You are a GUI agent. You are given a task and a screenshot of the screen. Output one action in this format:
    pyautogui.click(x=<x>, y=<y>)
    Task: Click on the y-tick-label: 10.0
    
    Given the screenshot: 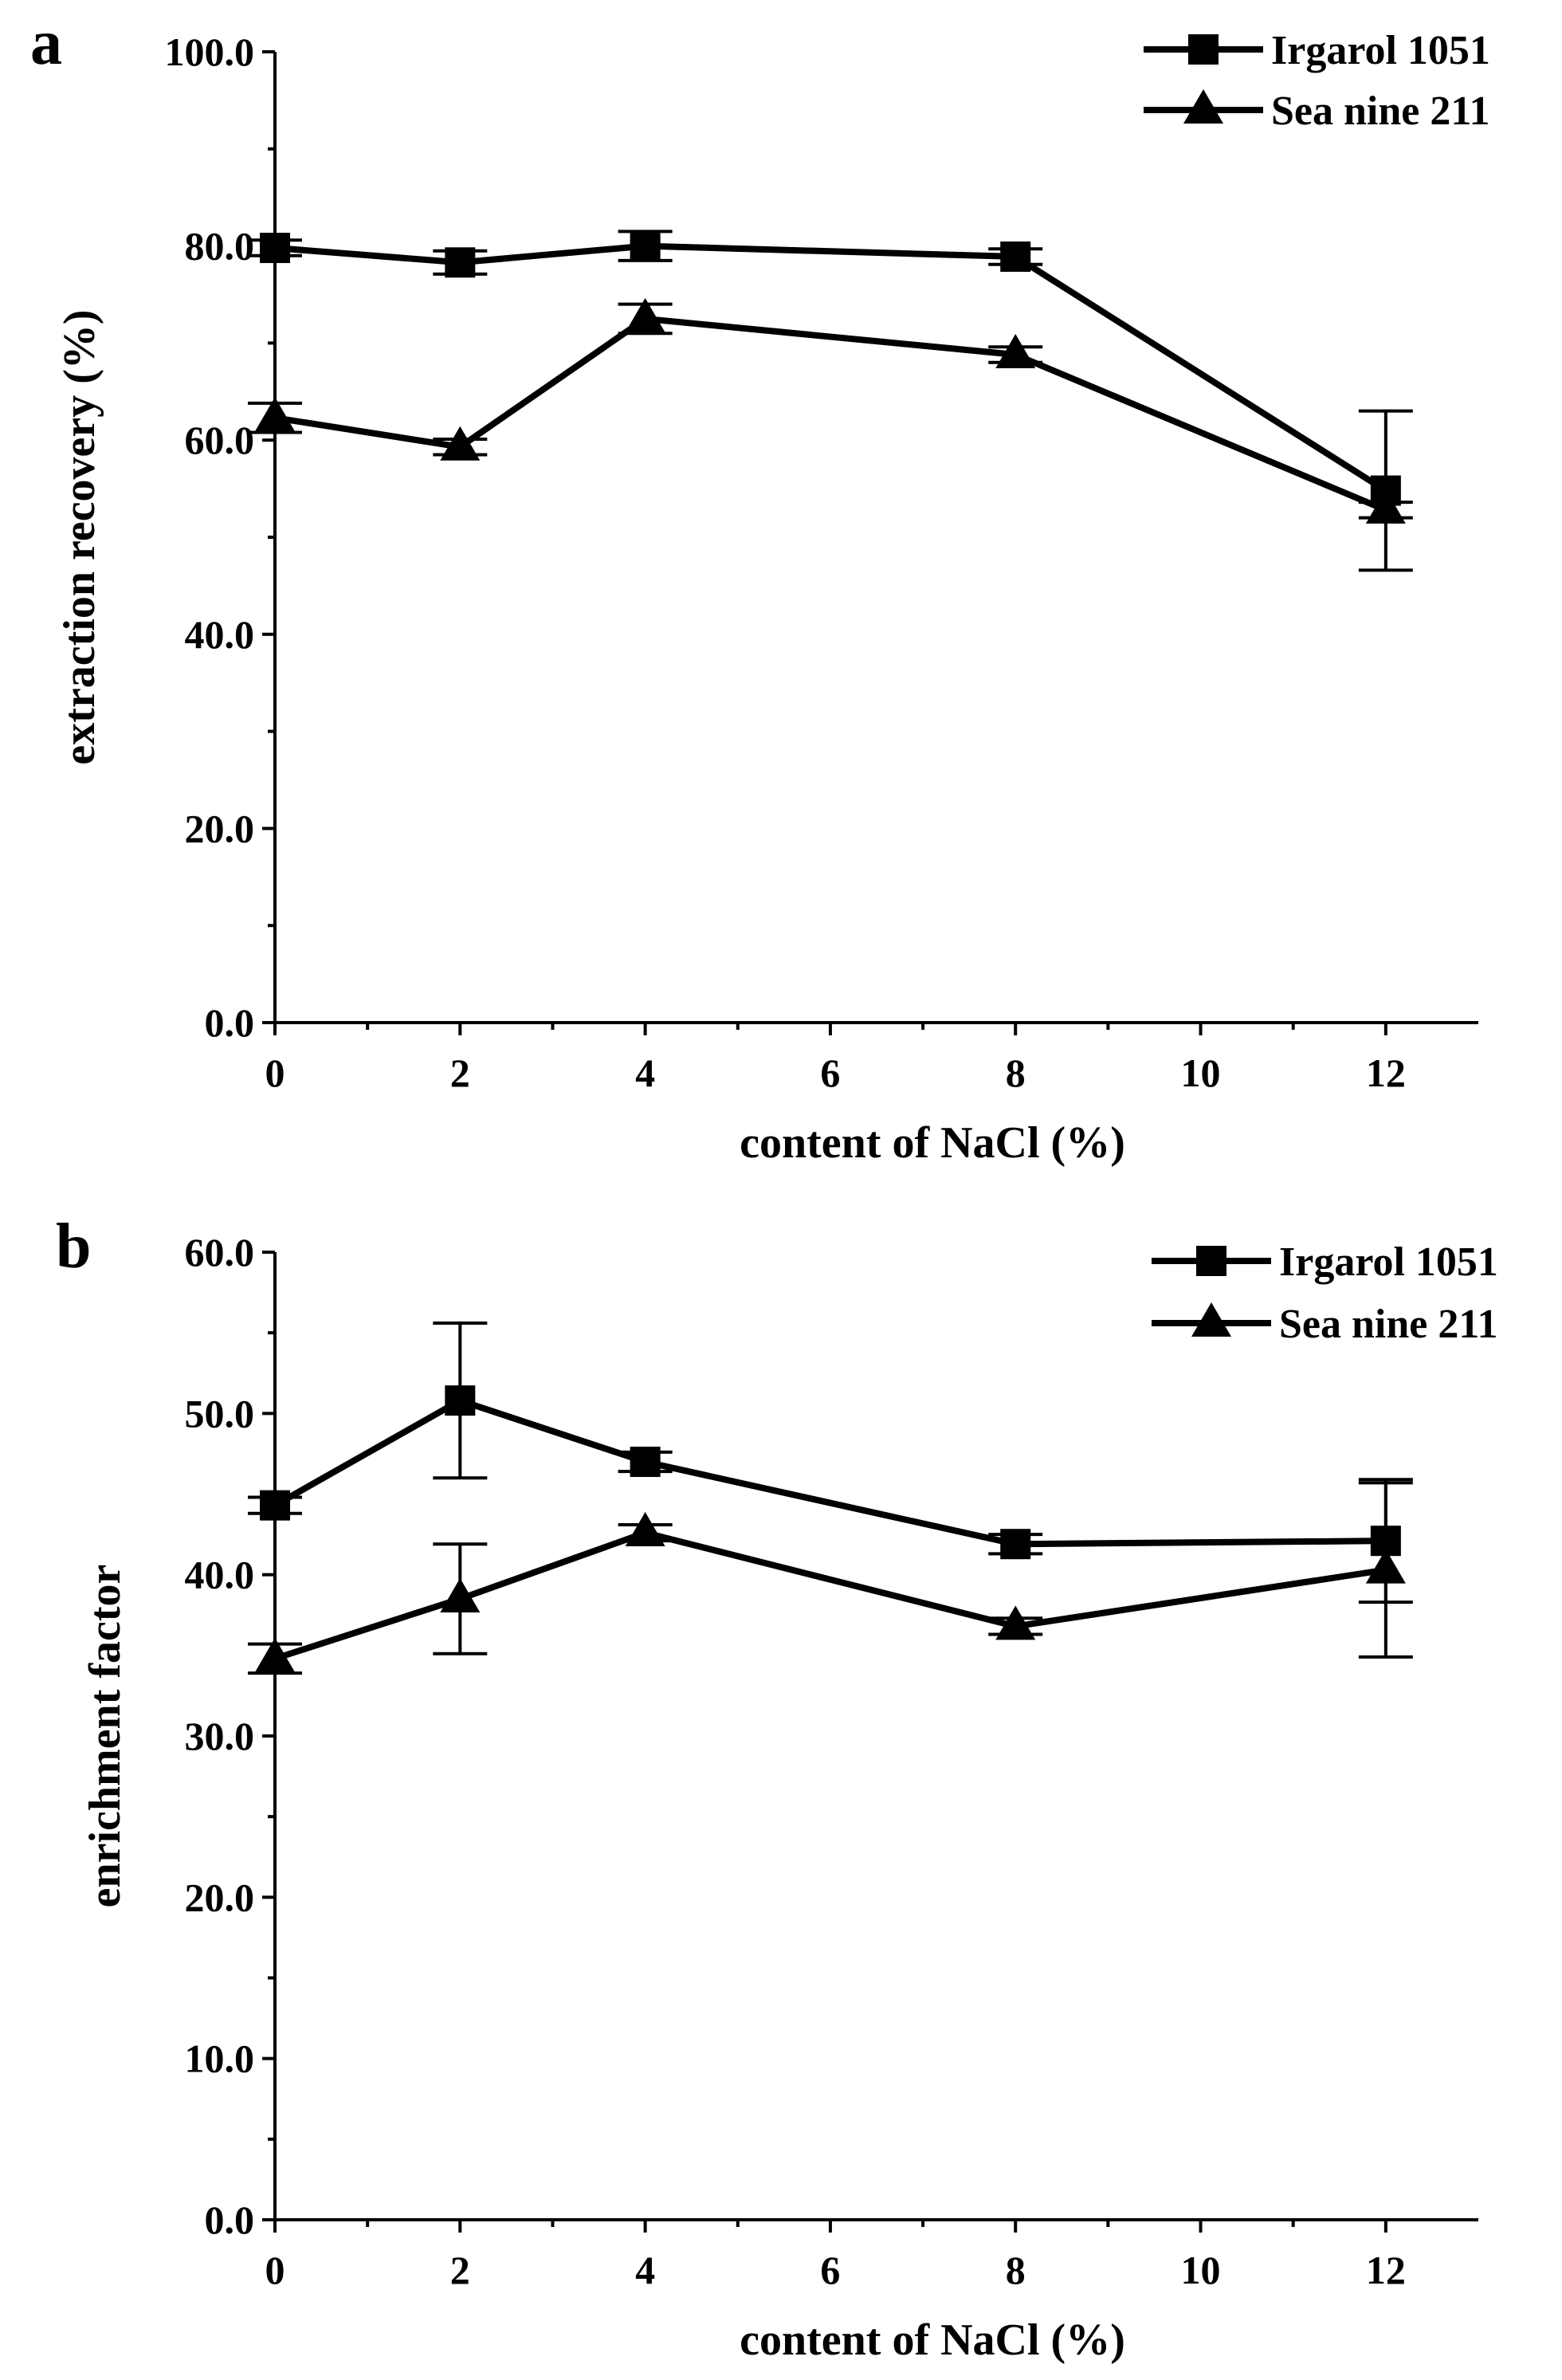 What is the action you would take?
    pyautogui.click(x=220, y=2058)
    